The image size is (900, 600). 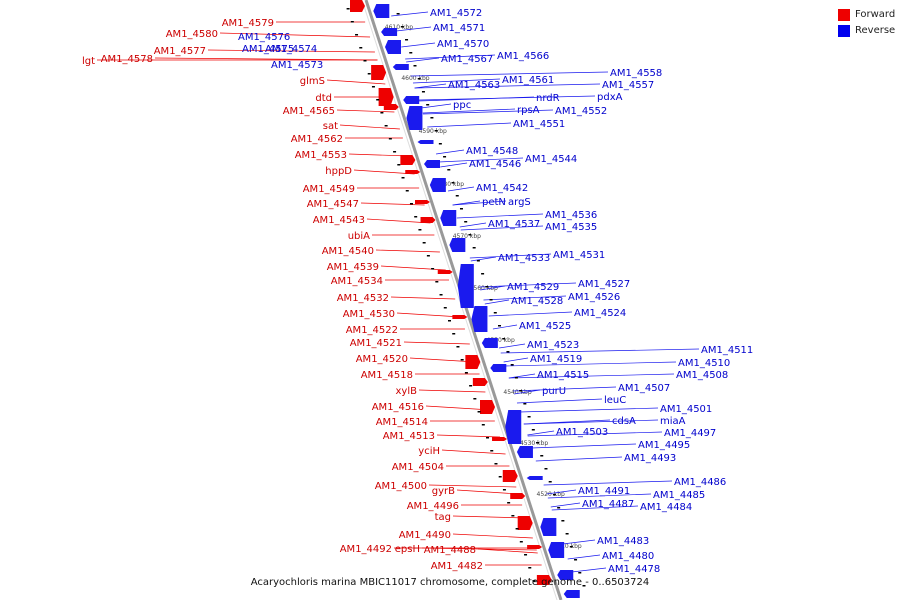 What do you see at coordinates (366, 549) in the screenshot?
I see `forward-gene-label: AM1_4492` at bounding box center [366, 549].